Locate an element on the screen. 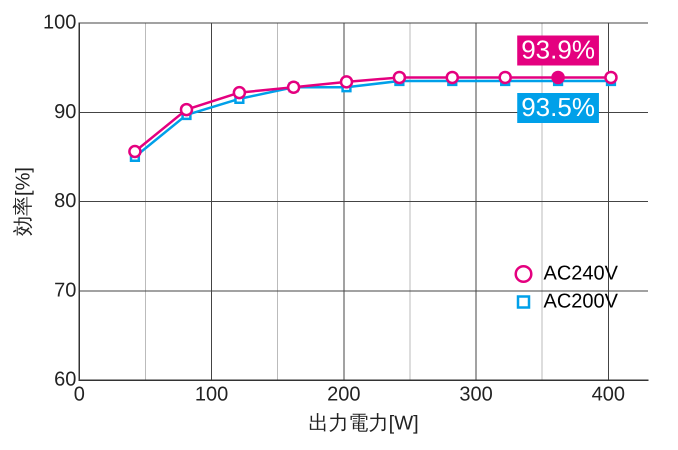 The width and height of the screenshot is (678, 450). x-tick-label: 400 is located at coordinates (609, 395).